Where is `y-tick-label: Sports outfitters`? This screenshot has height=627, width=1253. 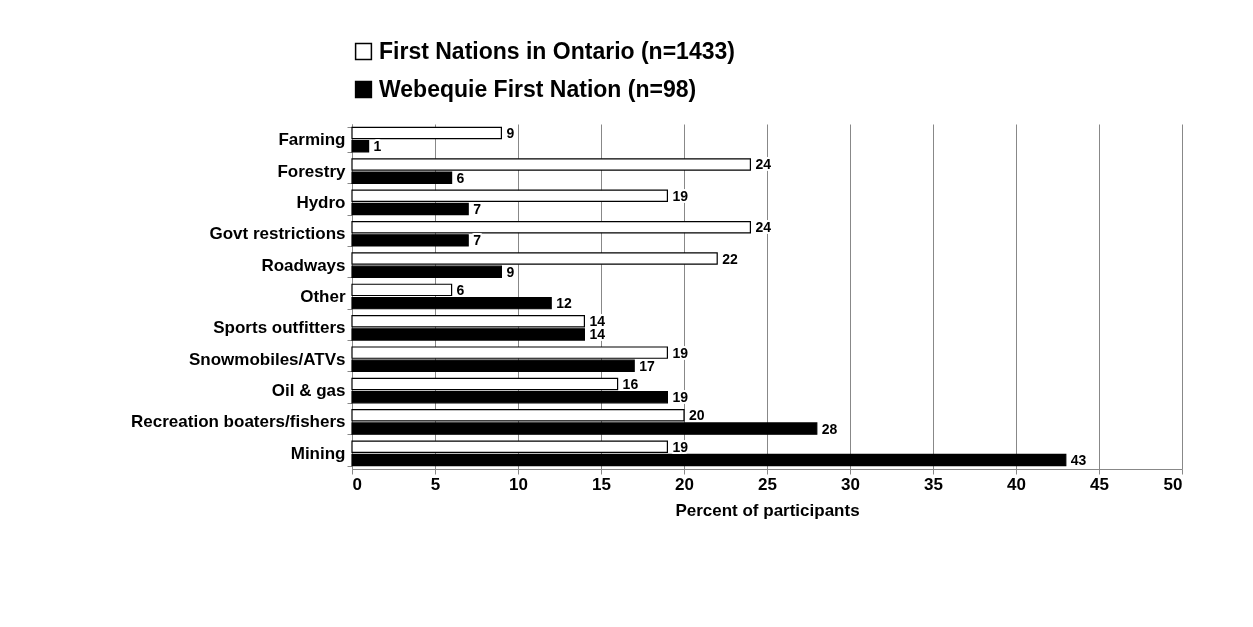 y-tick-label: Sports outfitters is located at coordinates (279, 328).